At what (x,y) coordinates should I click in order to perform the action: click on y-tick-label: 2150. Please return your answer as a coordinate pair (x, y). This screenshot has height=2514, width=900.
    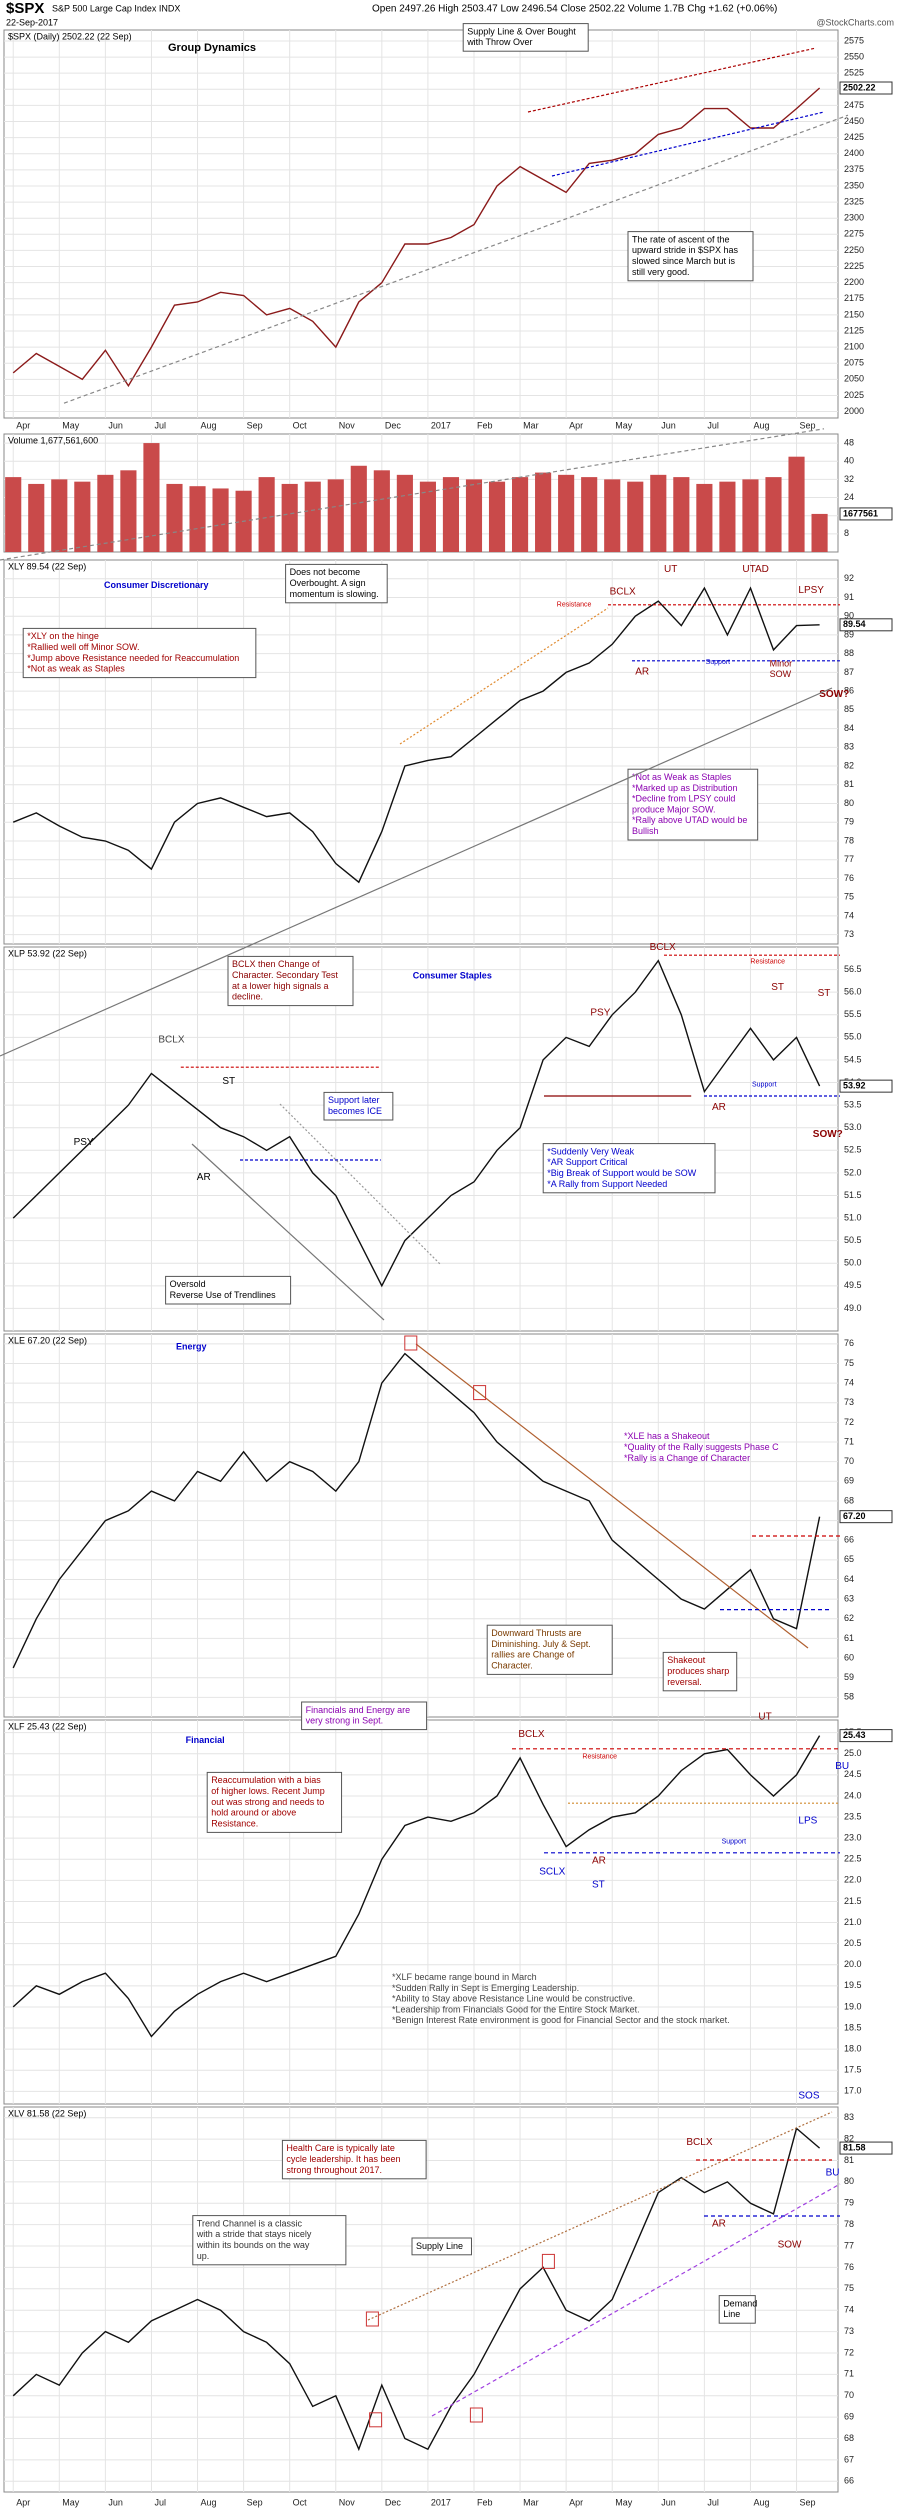
    Looking at the image, I should click on (854, 314).